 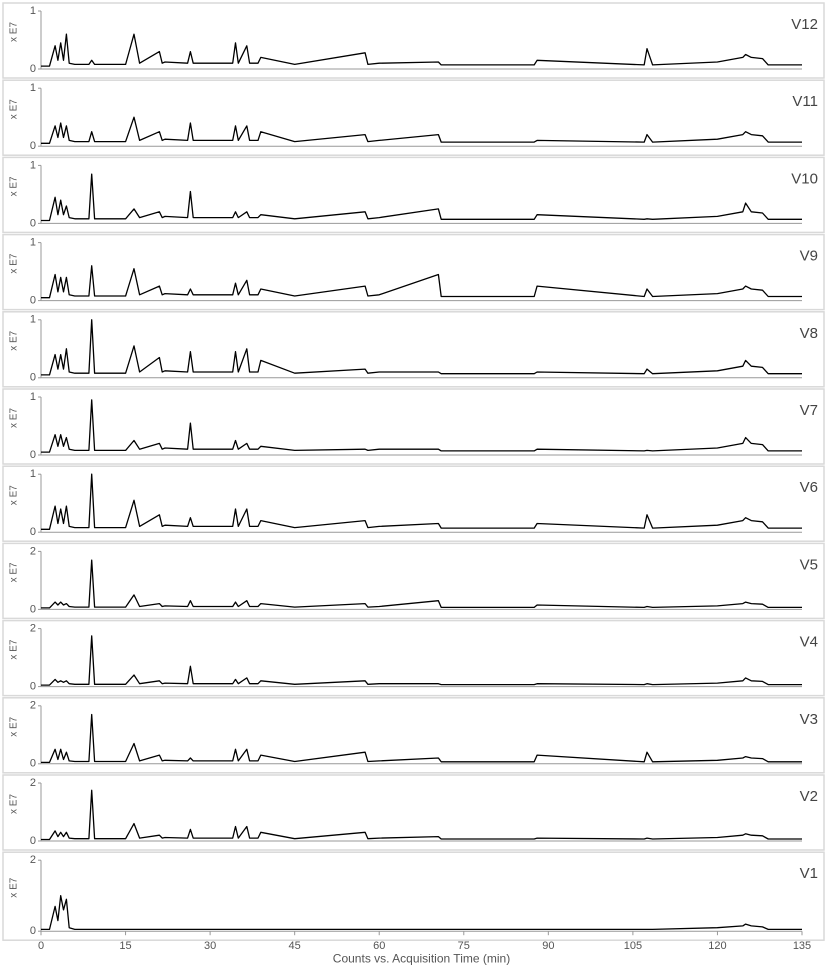 What do you see at coordinates (804, 24) in the screenshot?
I see `series-label: V12` at bounding box center [804, 24].